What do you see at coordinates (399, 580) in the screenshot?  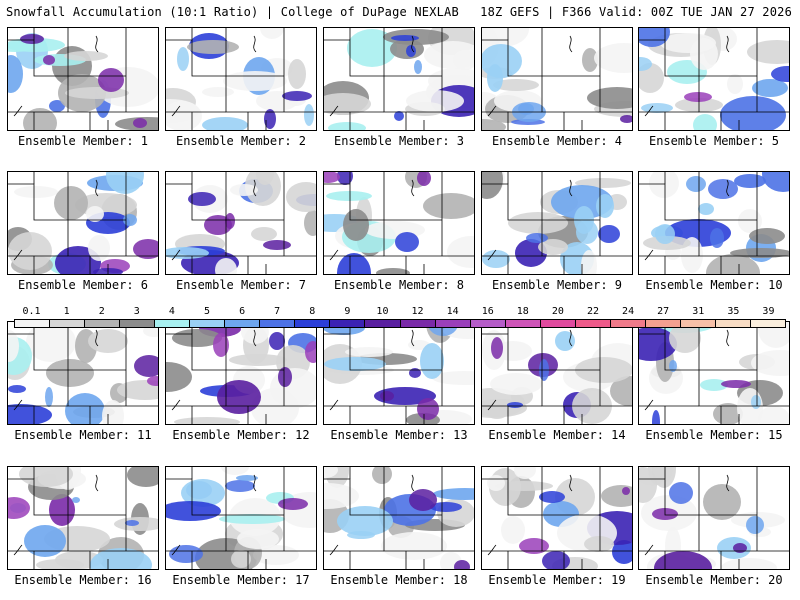 I see `ensemble-member-label: Ensemble Member: 18` at bounding box center [399, 580].